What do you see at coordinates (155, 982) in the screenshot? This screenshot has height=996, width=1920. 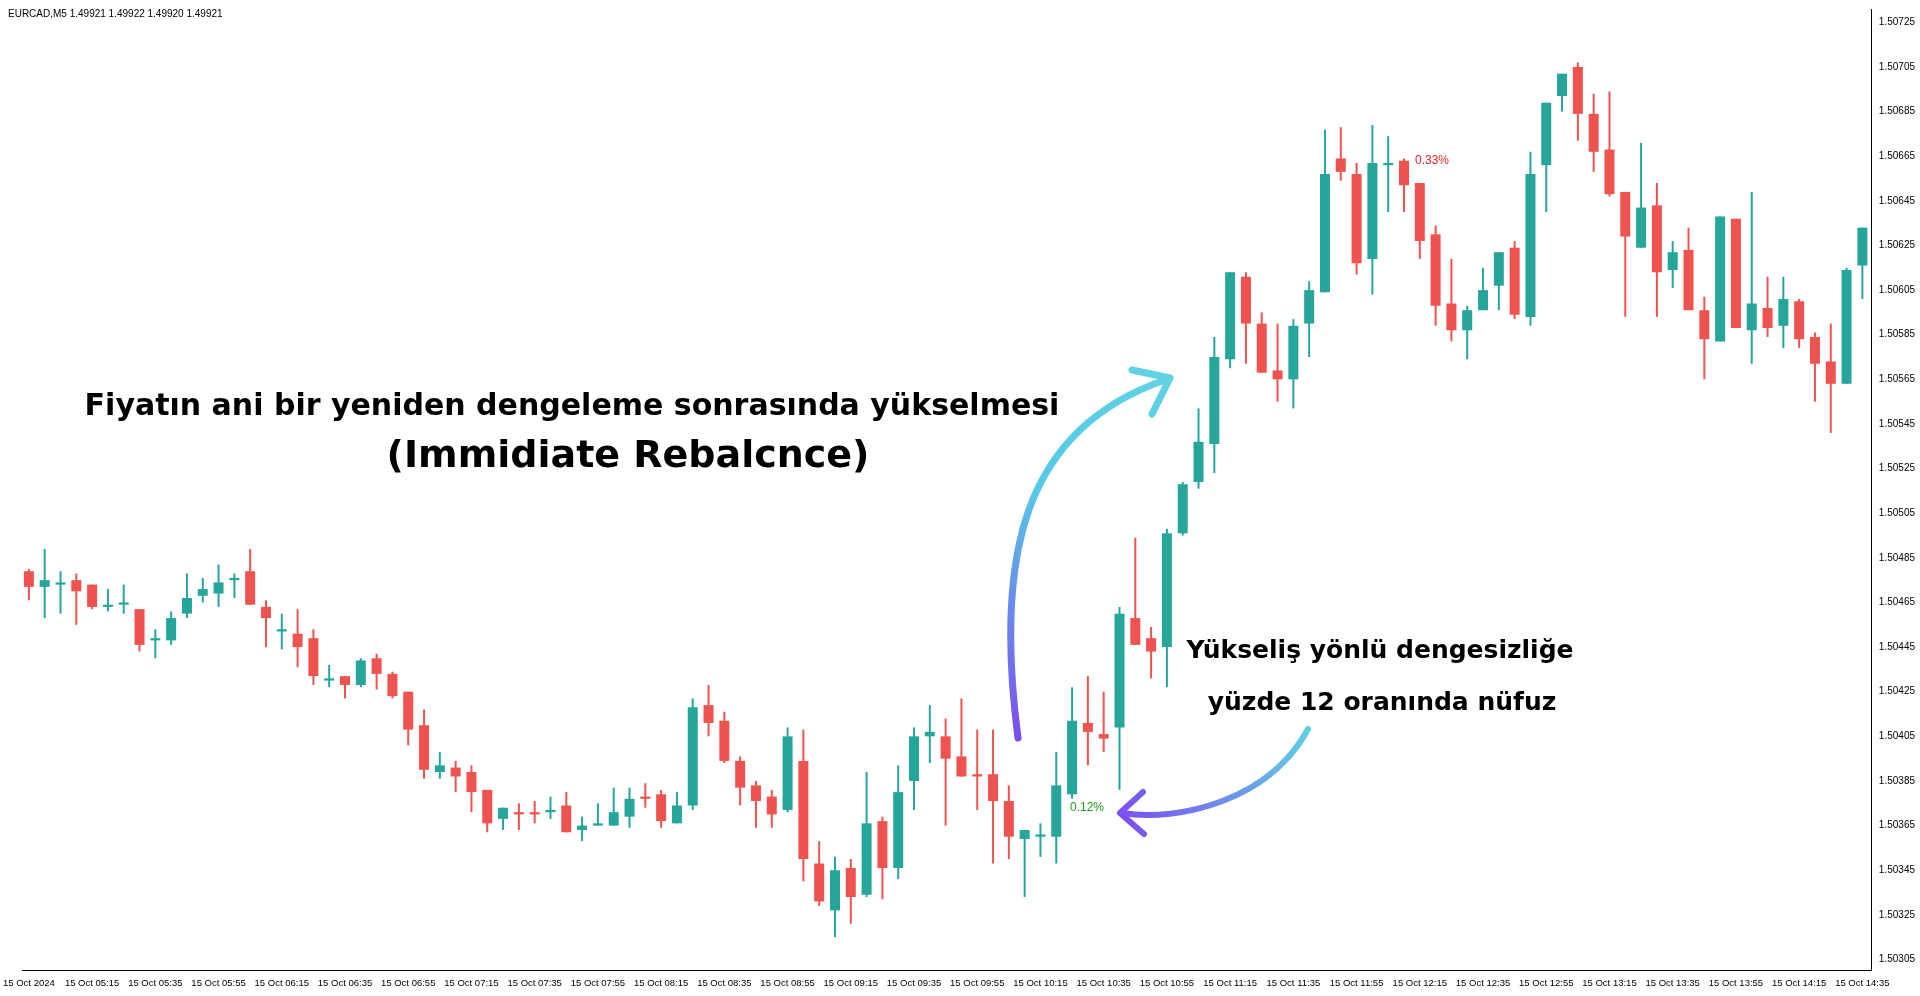 I see `x-tick-label: 15 Oct 05:35` at bounding box center [155, 982].